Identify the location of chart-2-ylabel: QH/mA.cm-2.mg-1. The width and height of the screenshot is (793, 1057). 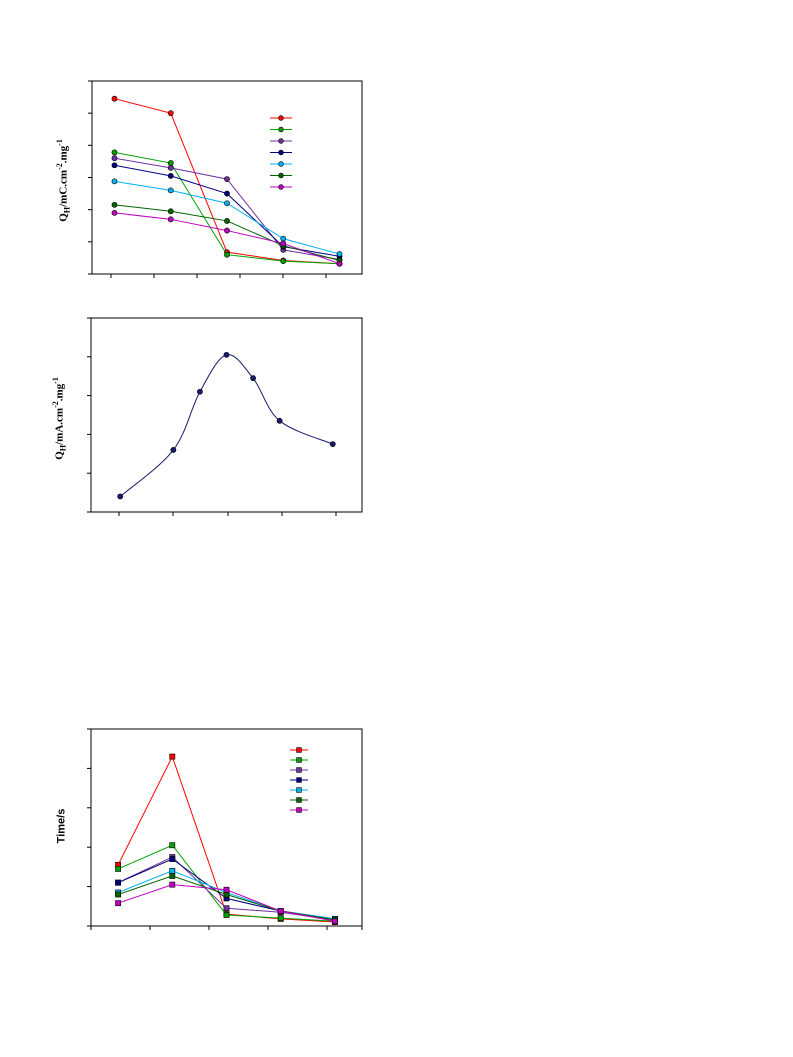
(59, 418).